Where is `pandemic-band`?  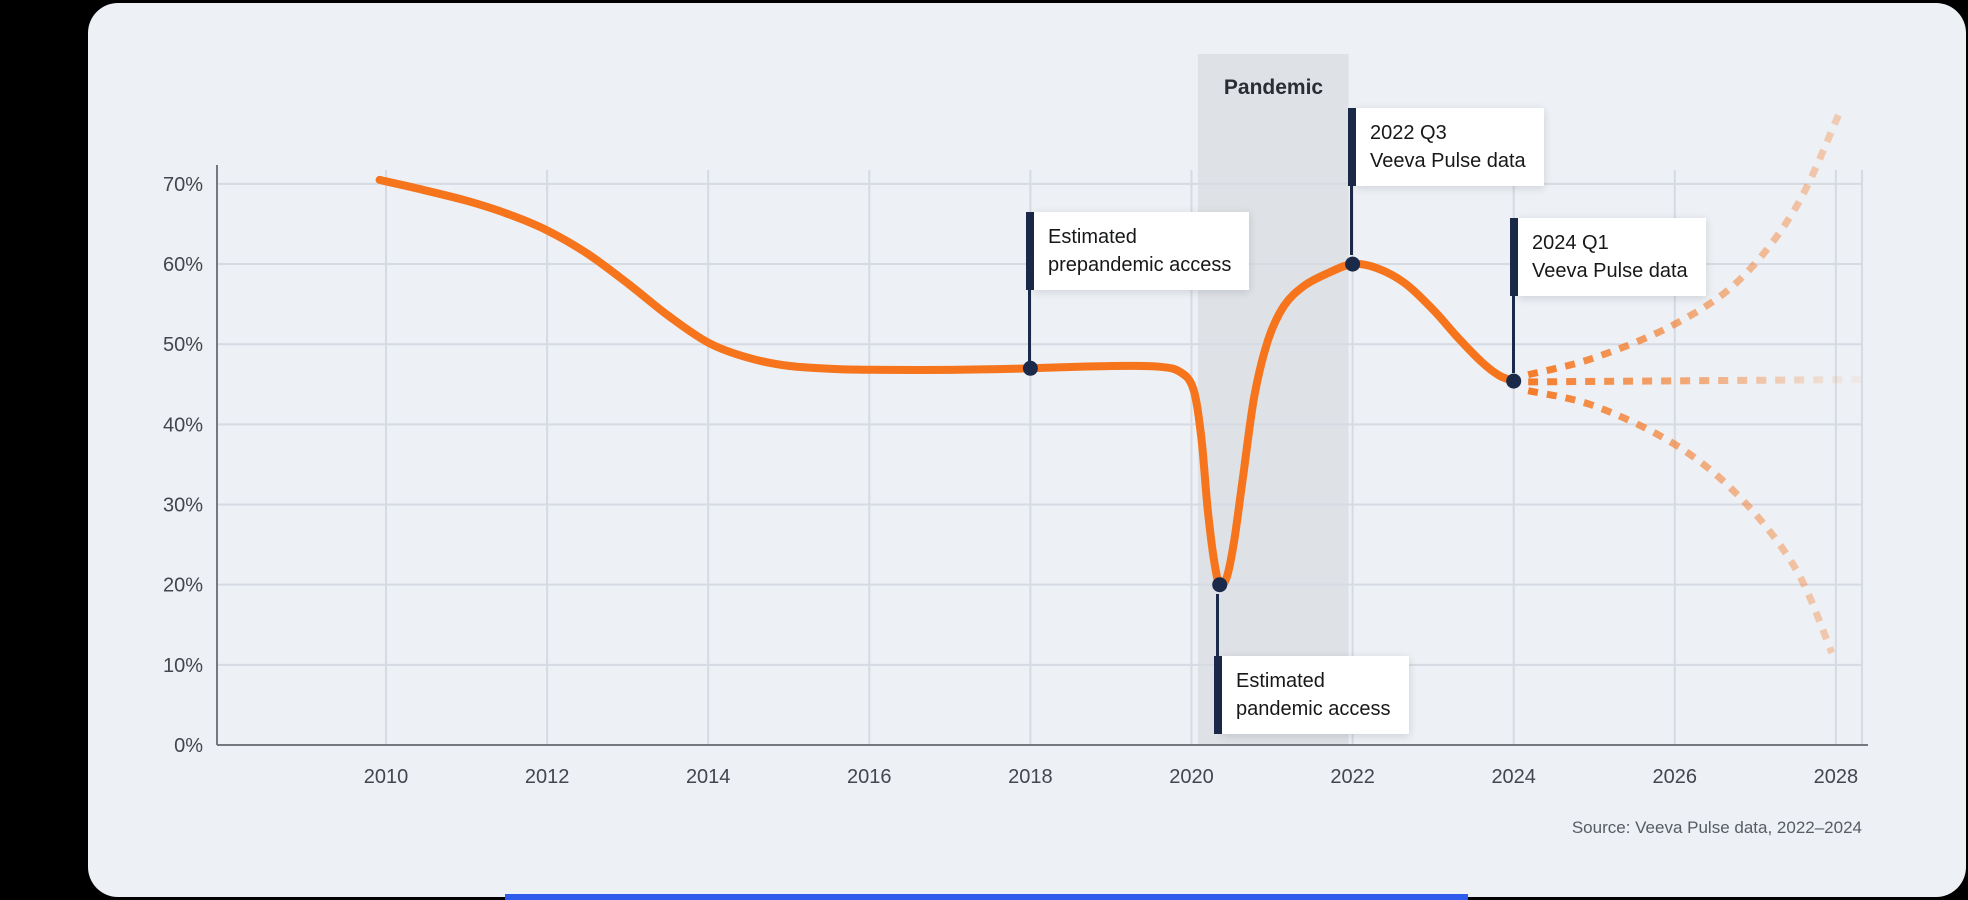
pandemic-band is located at coordinates (1273, 399).